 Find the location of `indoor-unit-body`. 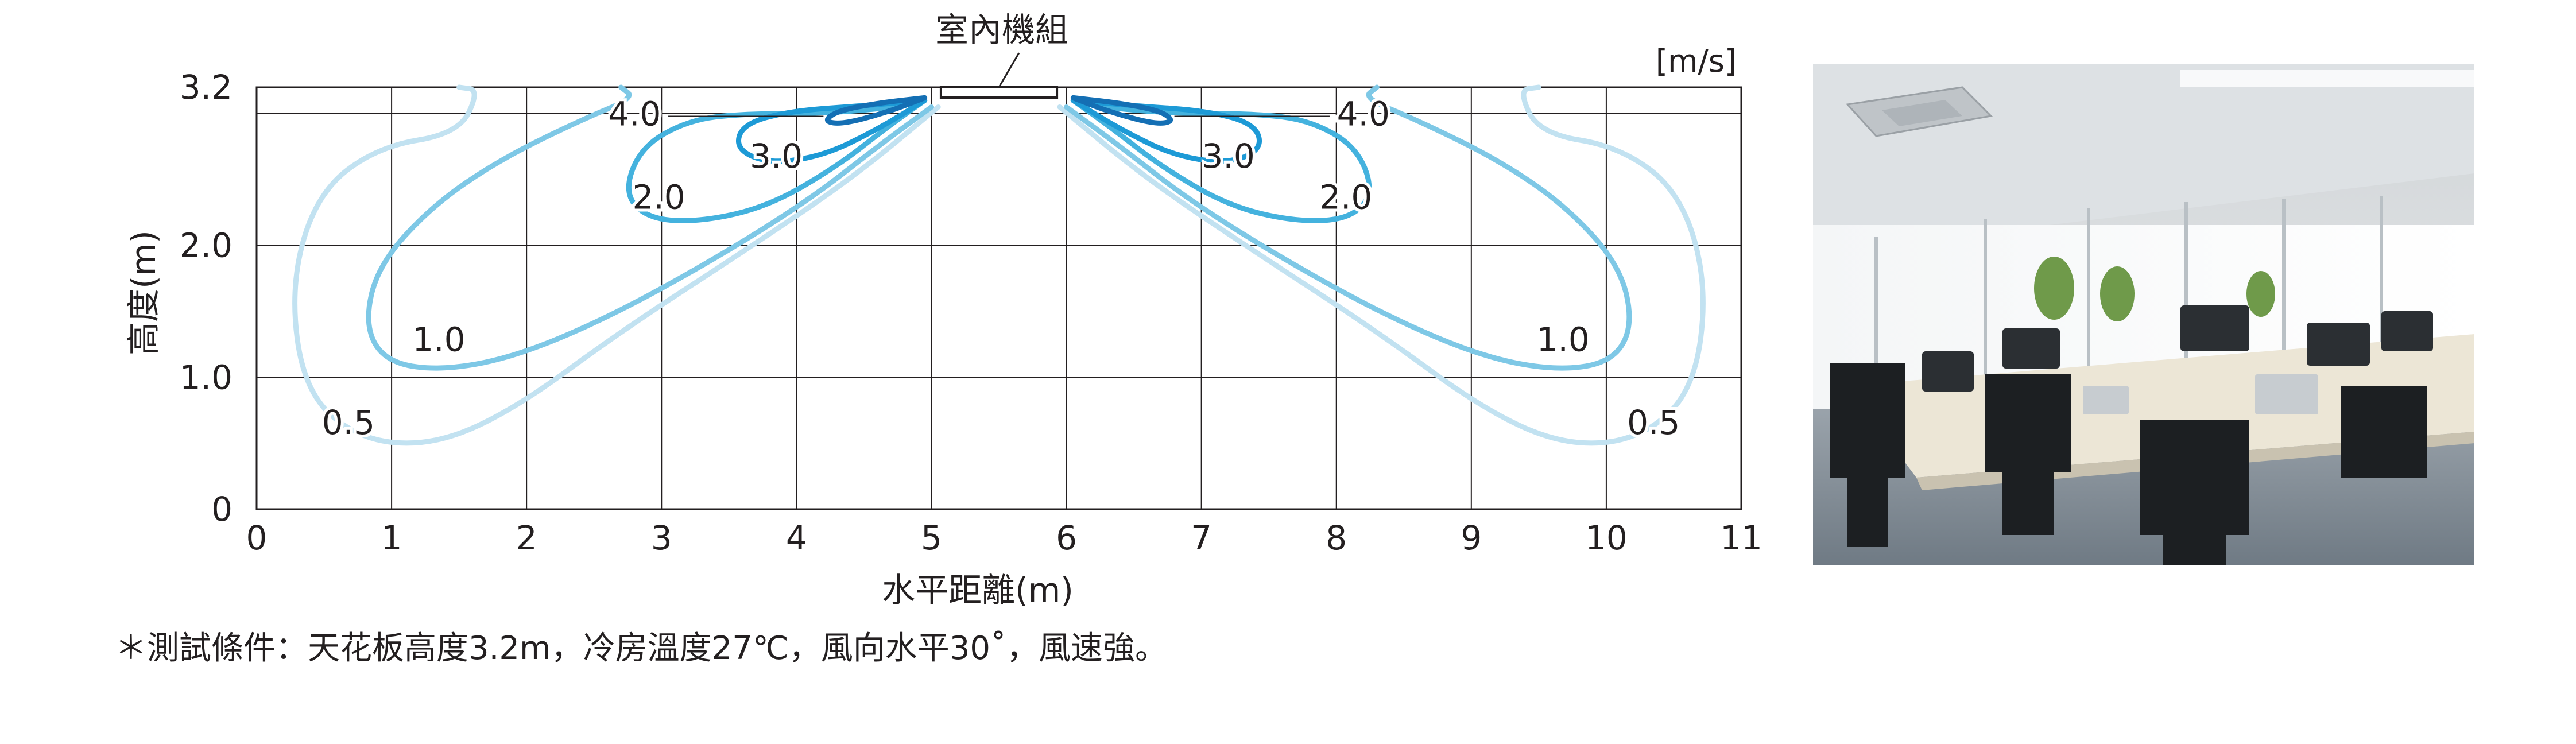

indoor-unit-body is located at coordinates (999, 92).